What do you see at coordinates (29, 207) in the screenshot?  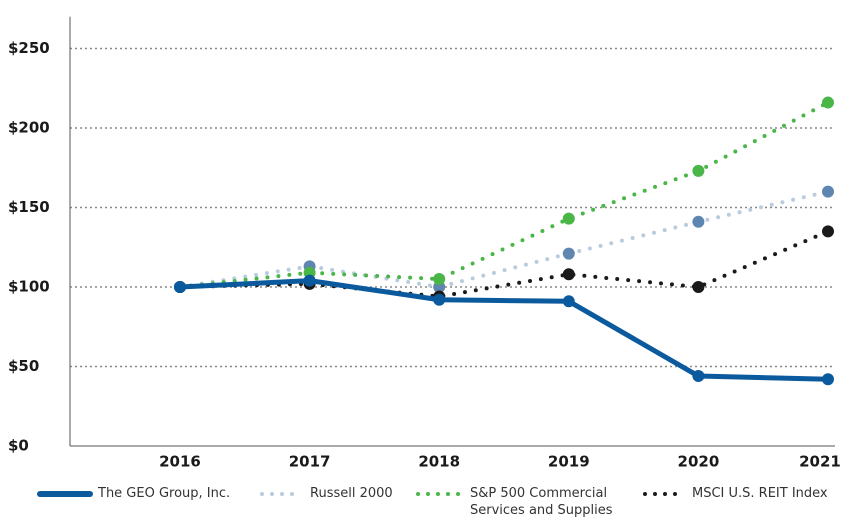 I see `y-tick-label: $150` at bounding box center [29, 207].